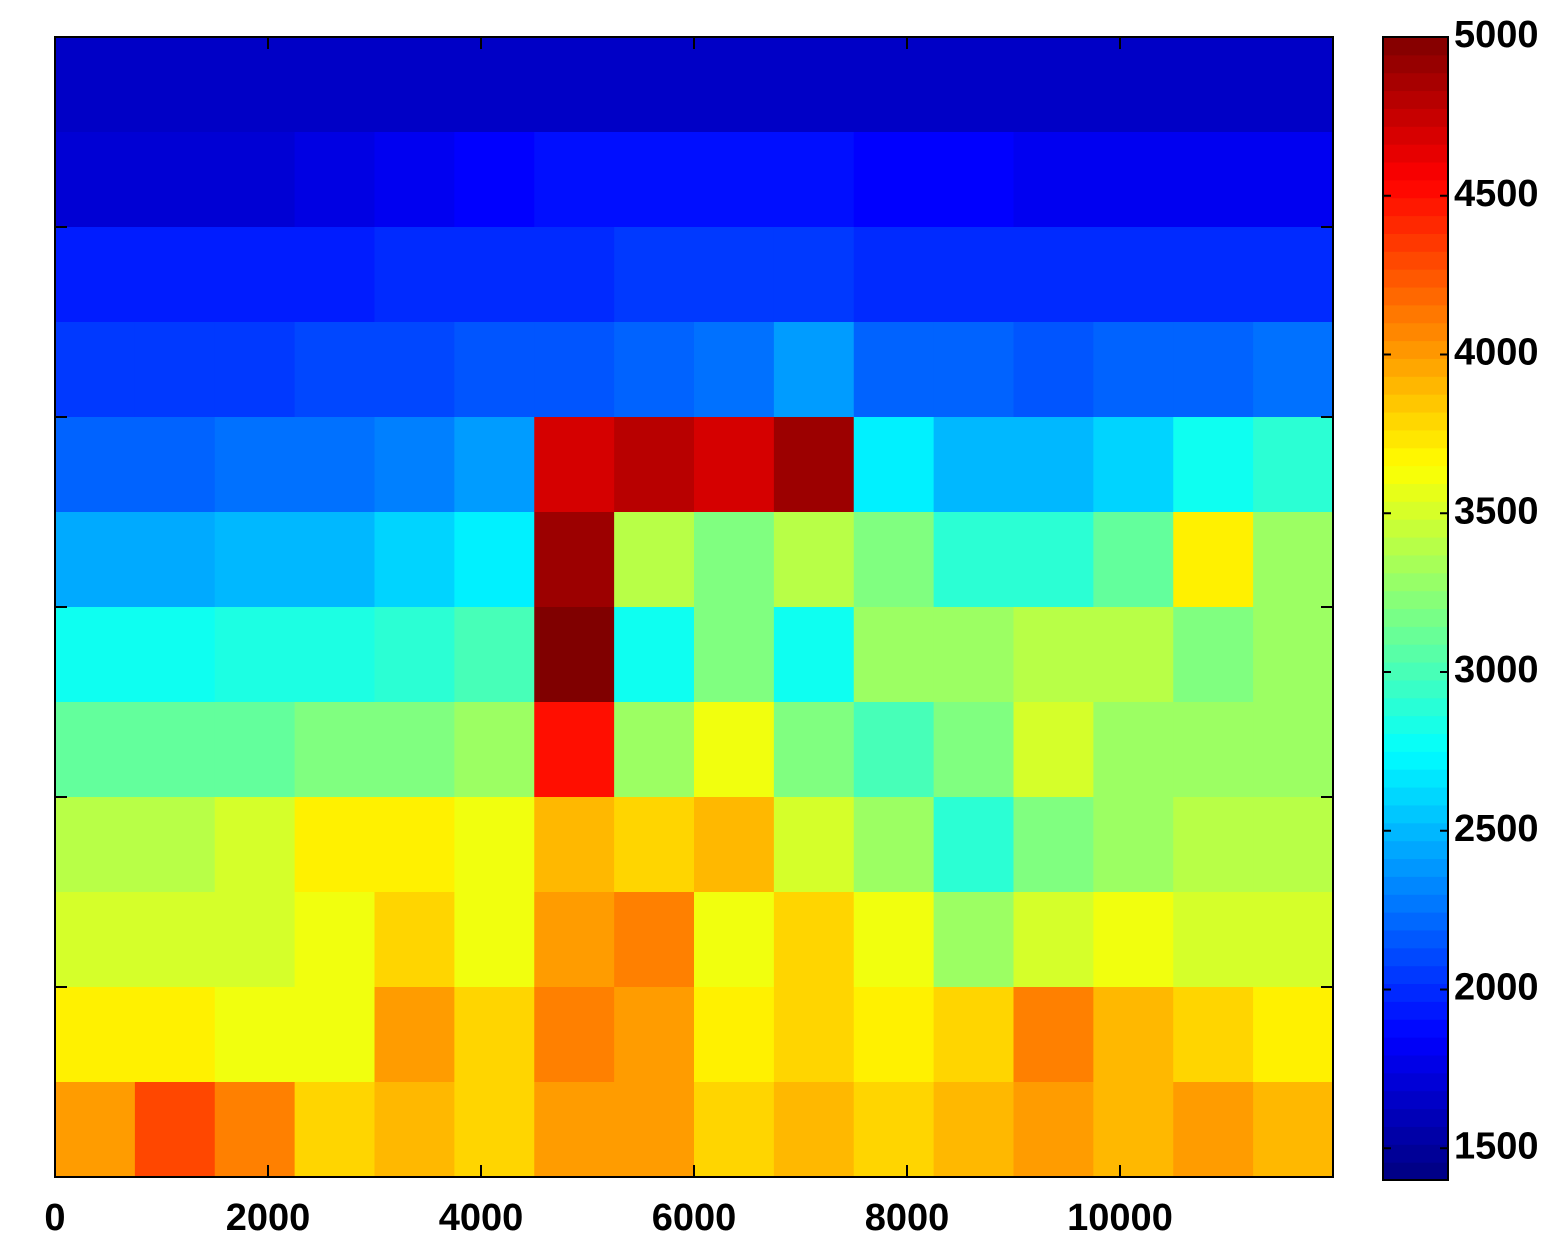 The width and height of the screenshot is (1563, 1241). I want to click on colorbar-tick-label: 2000, so click(1496, 988).